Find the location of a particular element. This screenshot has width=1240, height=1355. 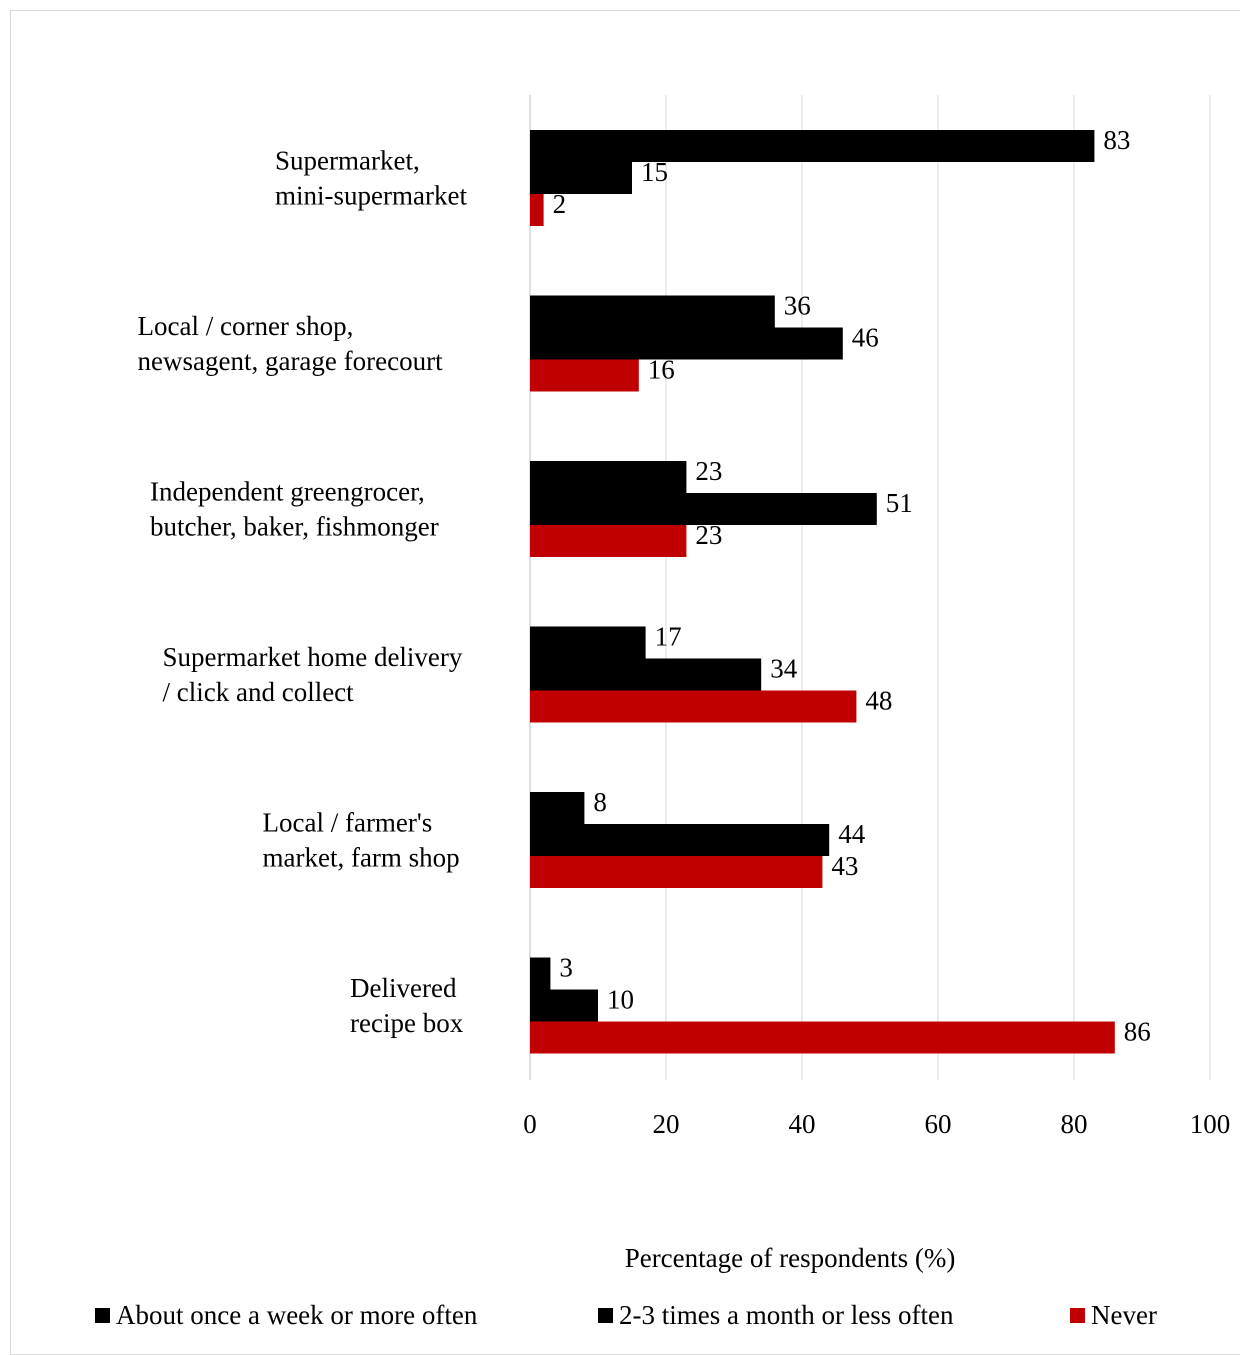

category-label-line: / click and collect is located at coordinates (259, 692).